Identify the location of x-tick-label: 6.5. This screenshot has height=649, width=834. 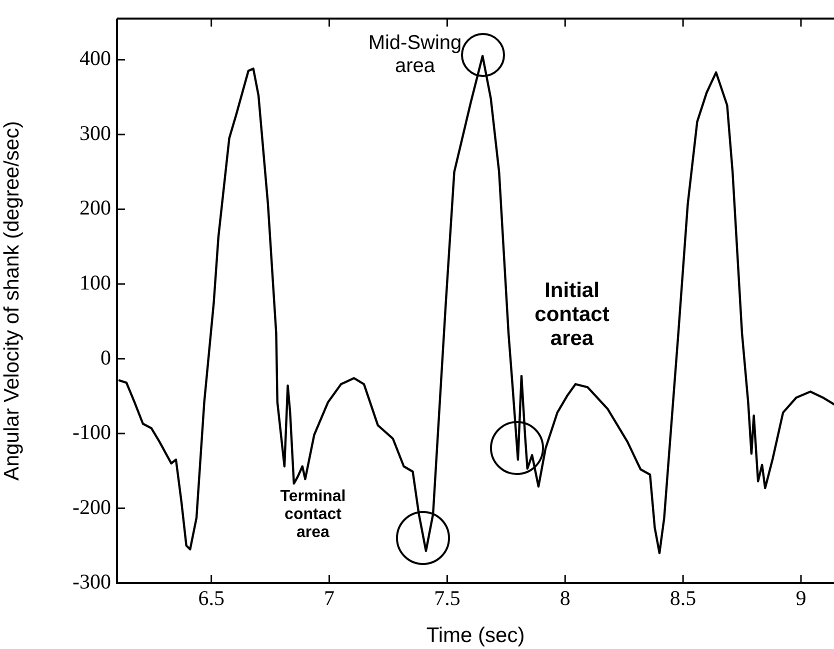
(211, 598).